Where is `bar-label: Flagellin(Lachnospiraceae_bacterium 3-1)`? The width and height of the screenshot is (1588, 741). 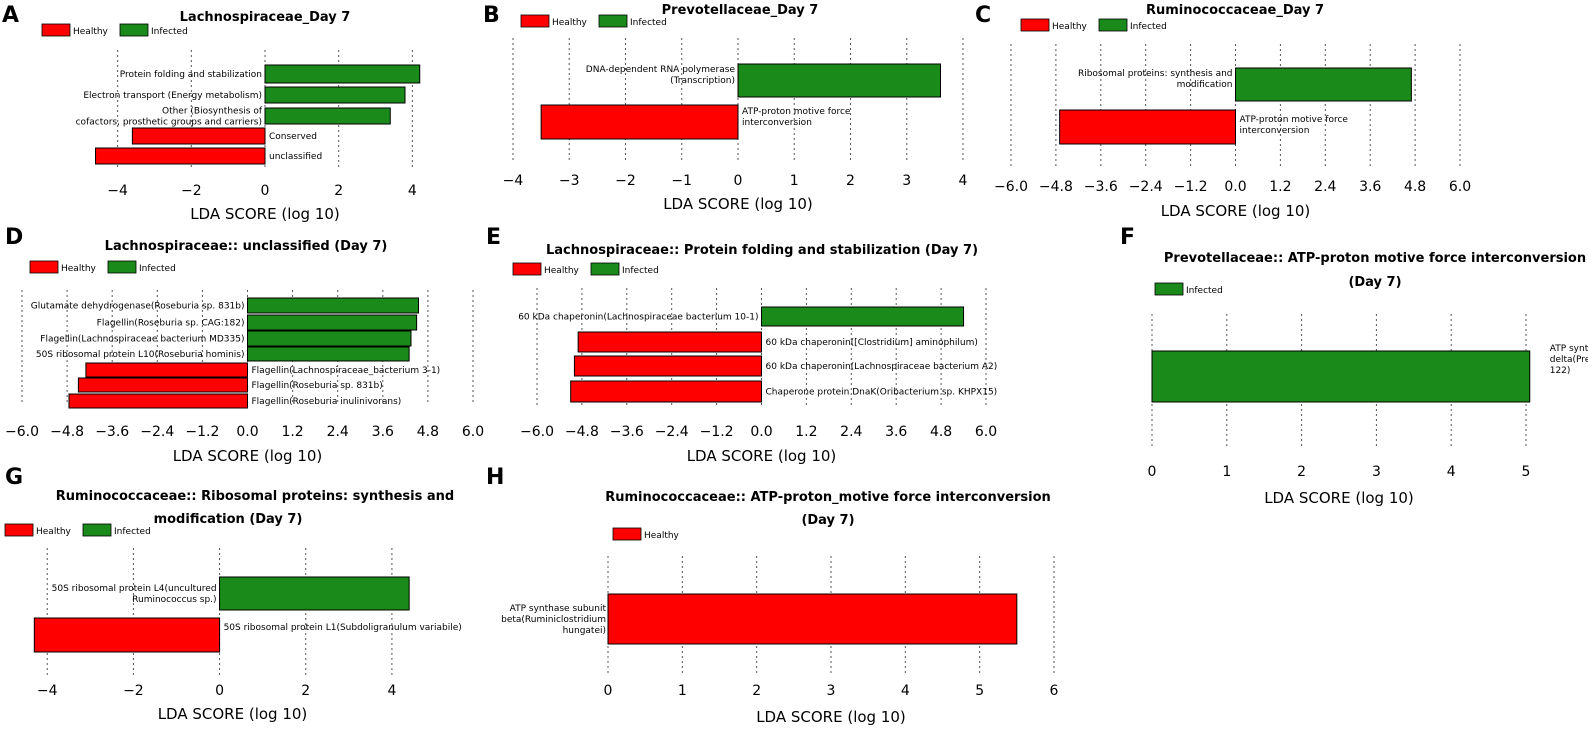 bar-label: Flagellin(Lachnospiraceae_bacterium 3-1) is located at coordinates (346, 371).